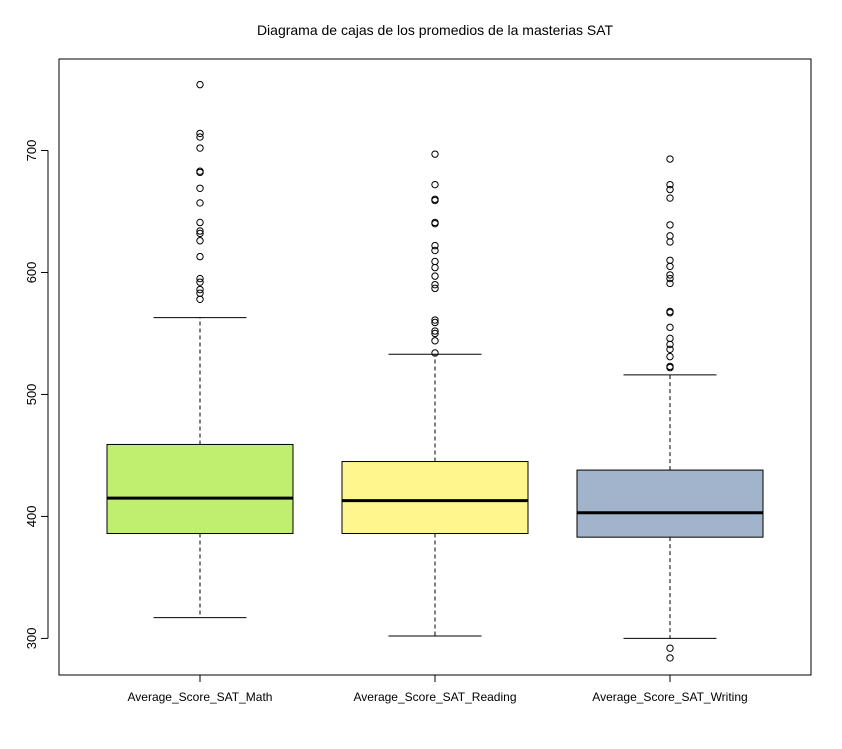  I want to click on y-tick-label: 700, so click(31, 151).